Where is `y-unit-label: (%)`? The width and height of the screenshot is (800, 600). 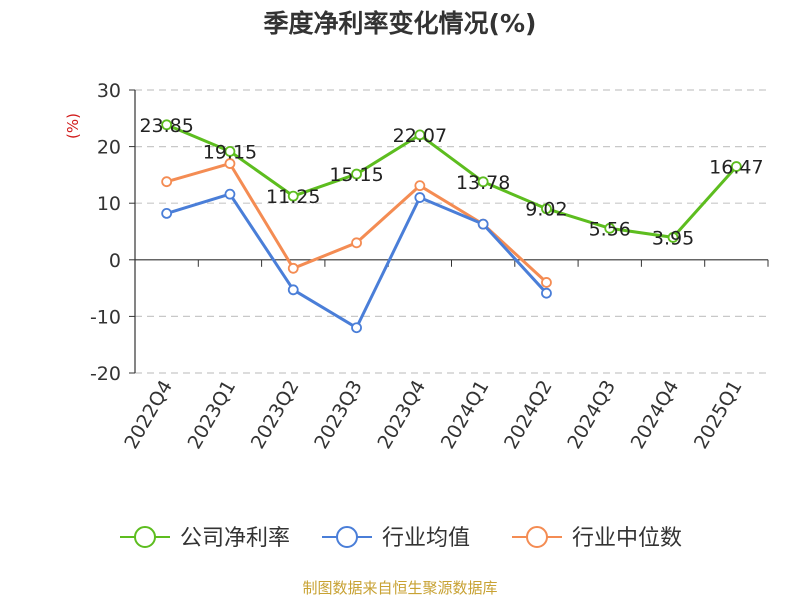 y-unit-label: (%) is located at coordinates (73, 126).